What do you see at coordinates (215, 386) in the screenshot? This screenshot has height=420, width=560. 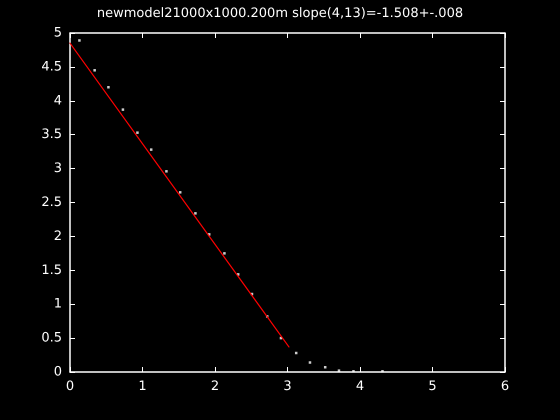 I see `x-tick-label: 2` at bounding box center [215, 386].